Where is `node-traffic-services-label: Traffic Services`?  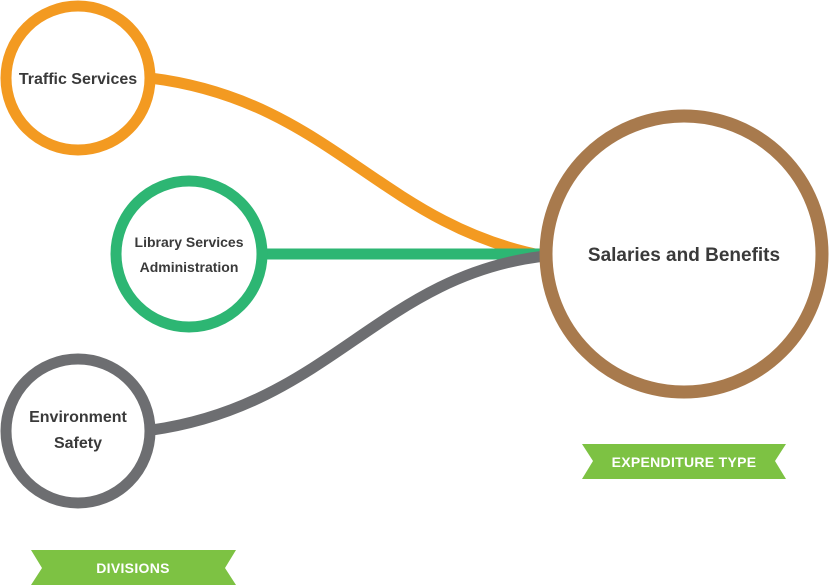
node-traffic-services-label: Traffic Services is located at coordinates (78, 79).